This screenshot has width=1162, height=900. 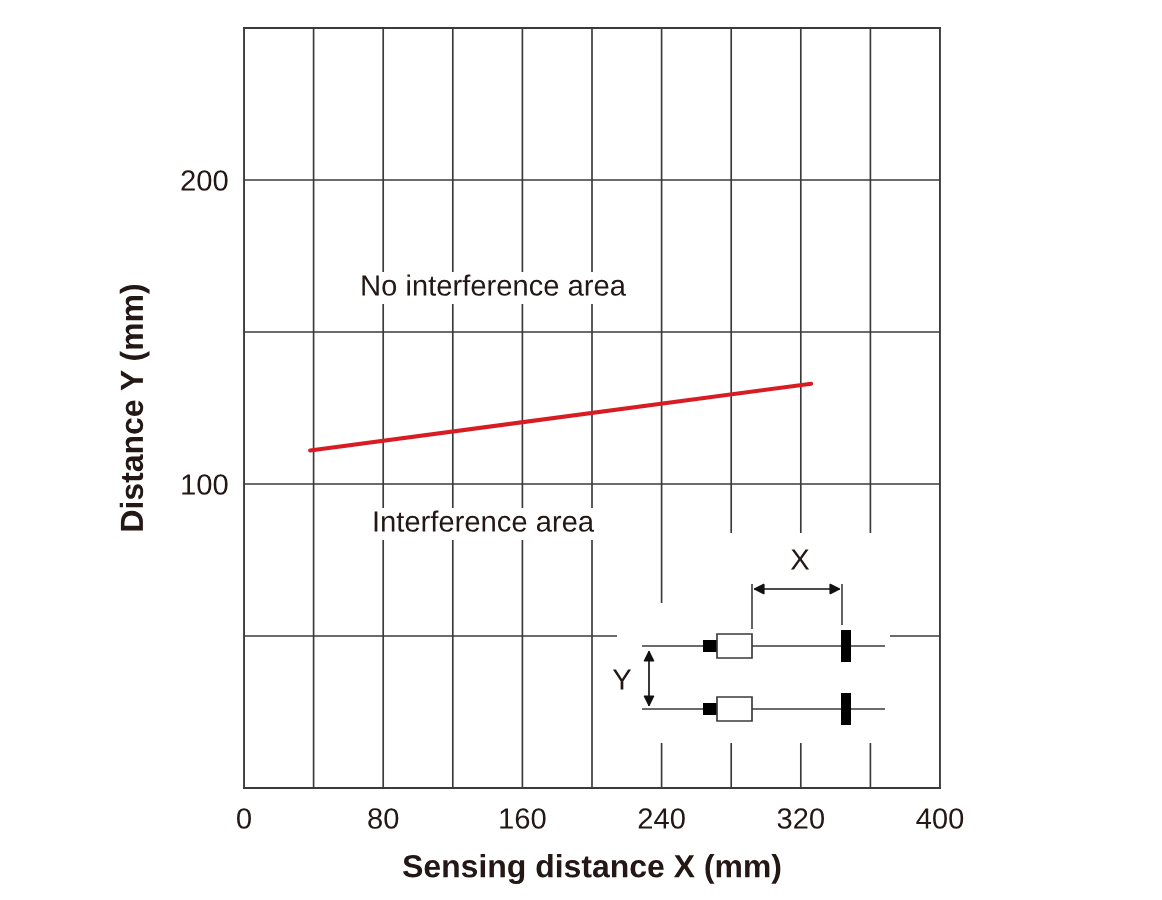 What do you see at coordinates (204, 180) in the screenshot?
I see `y-tick-label: 200` at bounding box center [204, 180].